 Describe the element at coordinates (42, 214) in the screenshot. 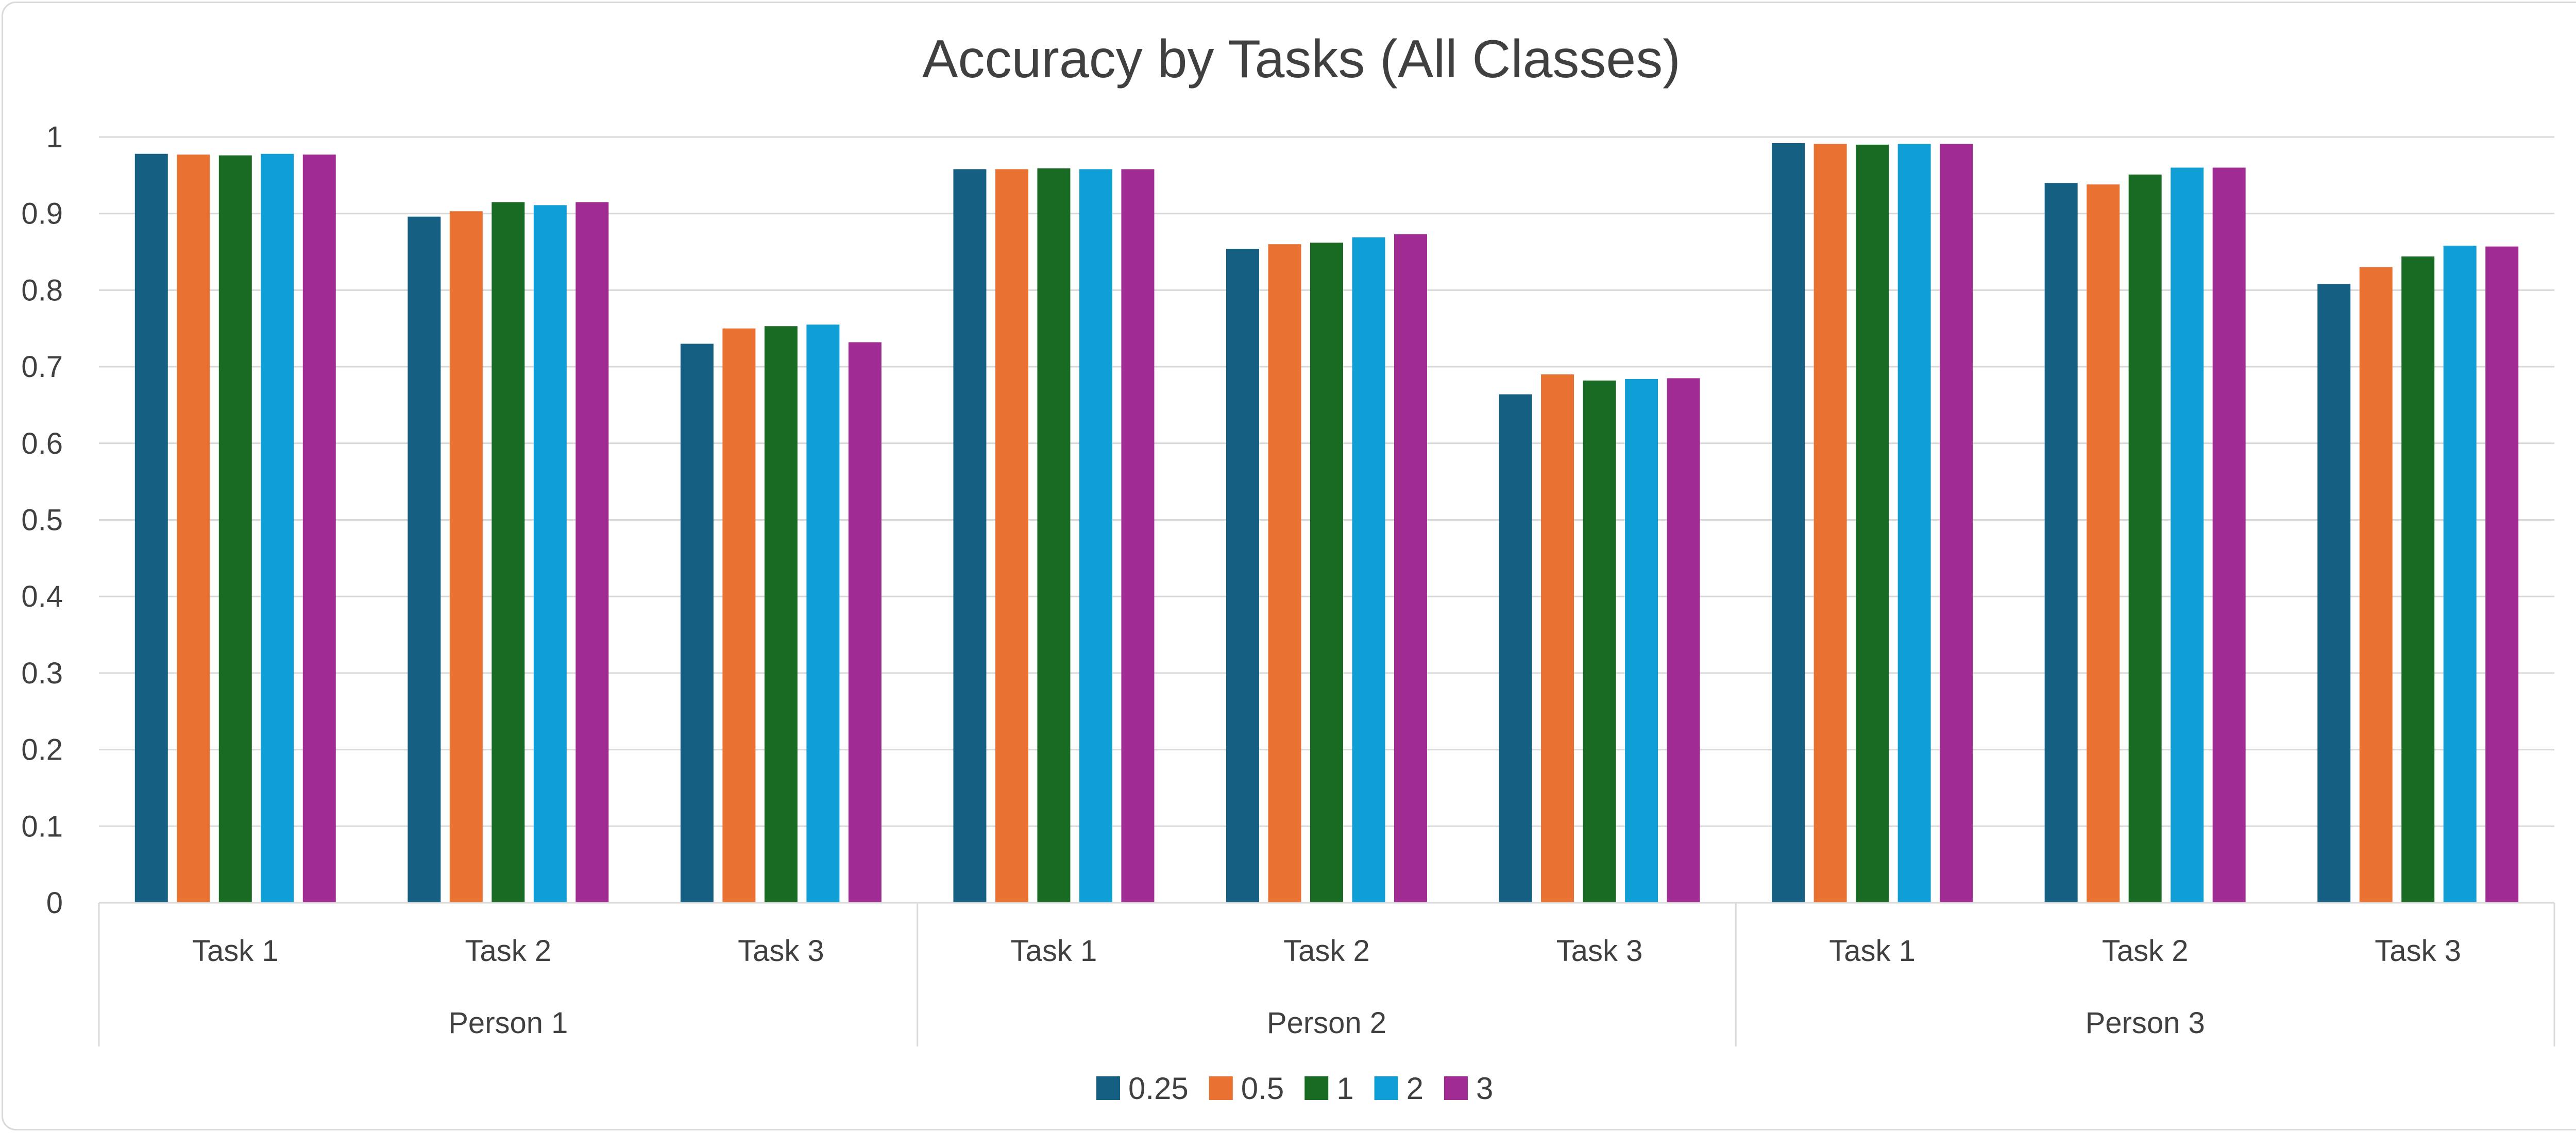

I see `y-tick-label: 0.9` at that location.